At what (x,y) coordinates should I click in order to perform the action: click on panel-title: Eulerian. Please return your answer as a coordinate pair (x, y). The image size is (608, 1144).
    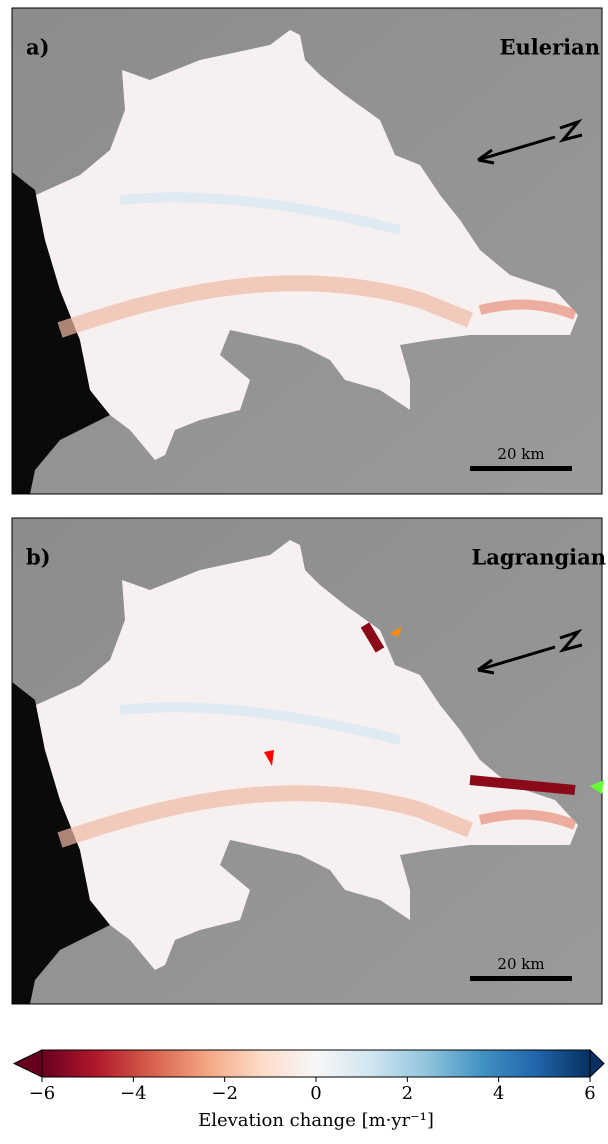
    Looking at the image, I should click on (549, 47).